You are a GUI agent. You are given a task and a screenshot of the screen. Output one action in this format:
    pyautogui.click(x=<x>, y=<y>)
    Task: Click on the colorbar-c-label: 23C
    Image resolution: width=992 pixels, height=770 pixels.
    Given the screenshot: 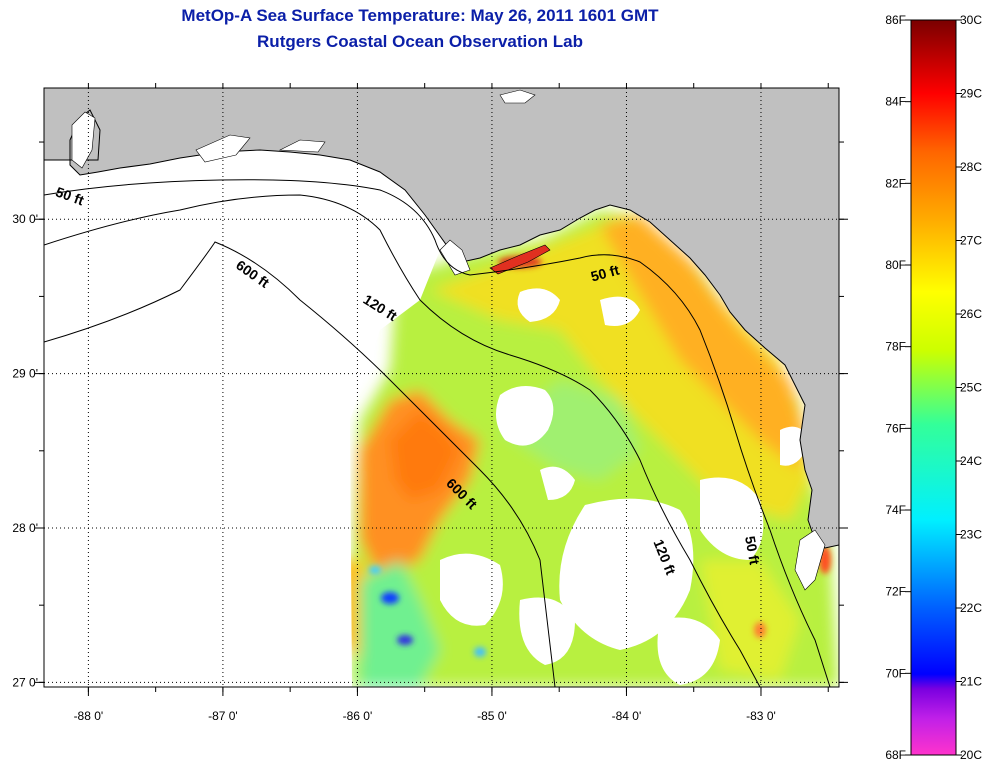 What is the action you would take?
    pyautogui.click(x=971, y=535)
    